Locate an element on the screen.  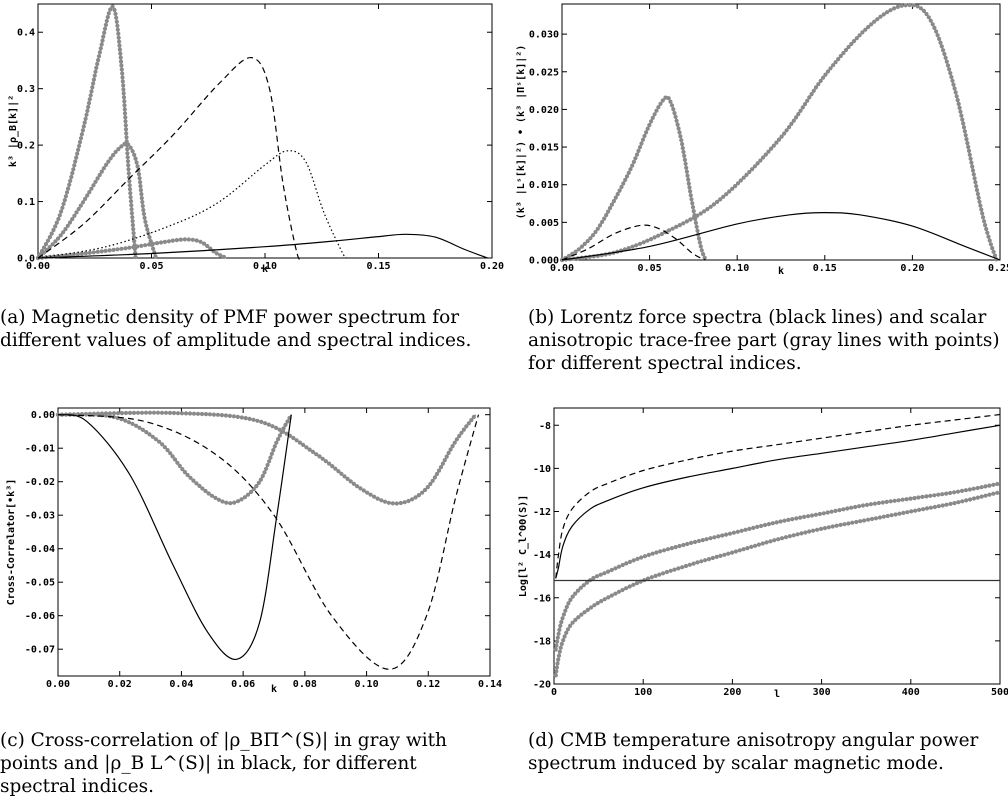
series-line is located at coordinates (262, 246).